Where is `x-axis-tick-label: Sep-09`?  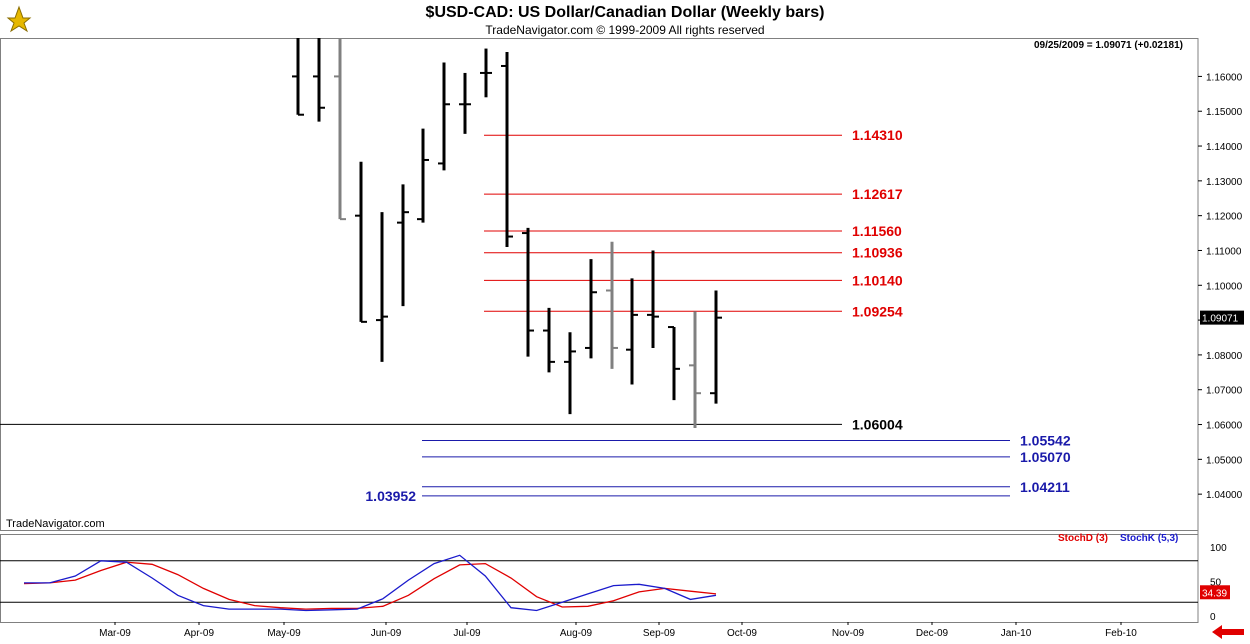
x-axis-tick-label: Sep-09 is located at coordinates (659, 633).